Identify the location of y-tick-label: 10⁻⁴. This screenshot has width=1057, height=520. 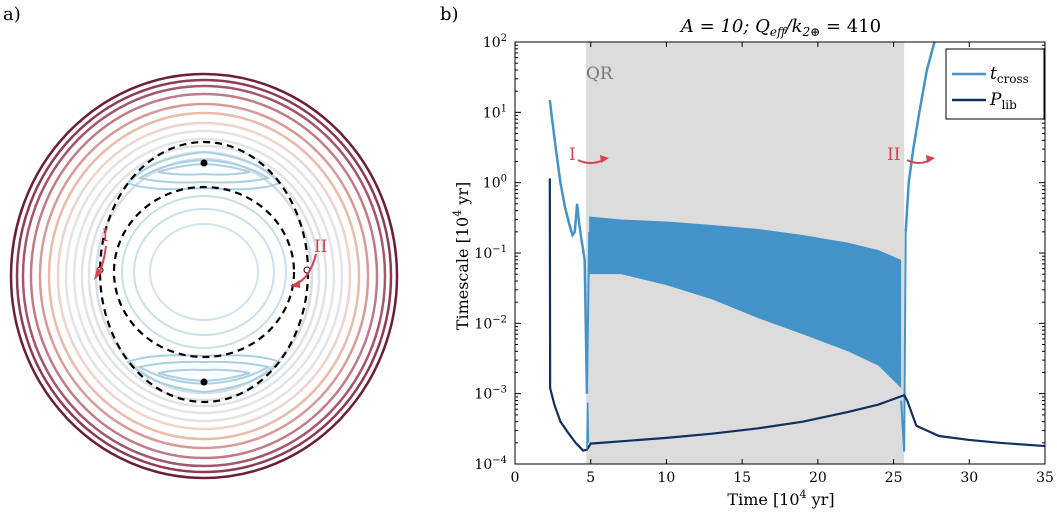
(490, 464).